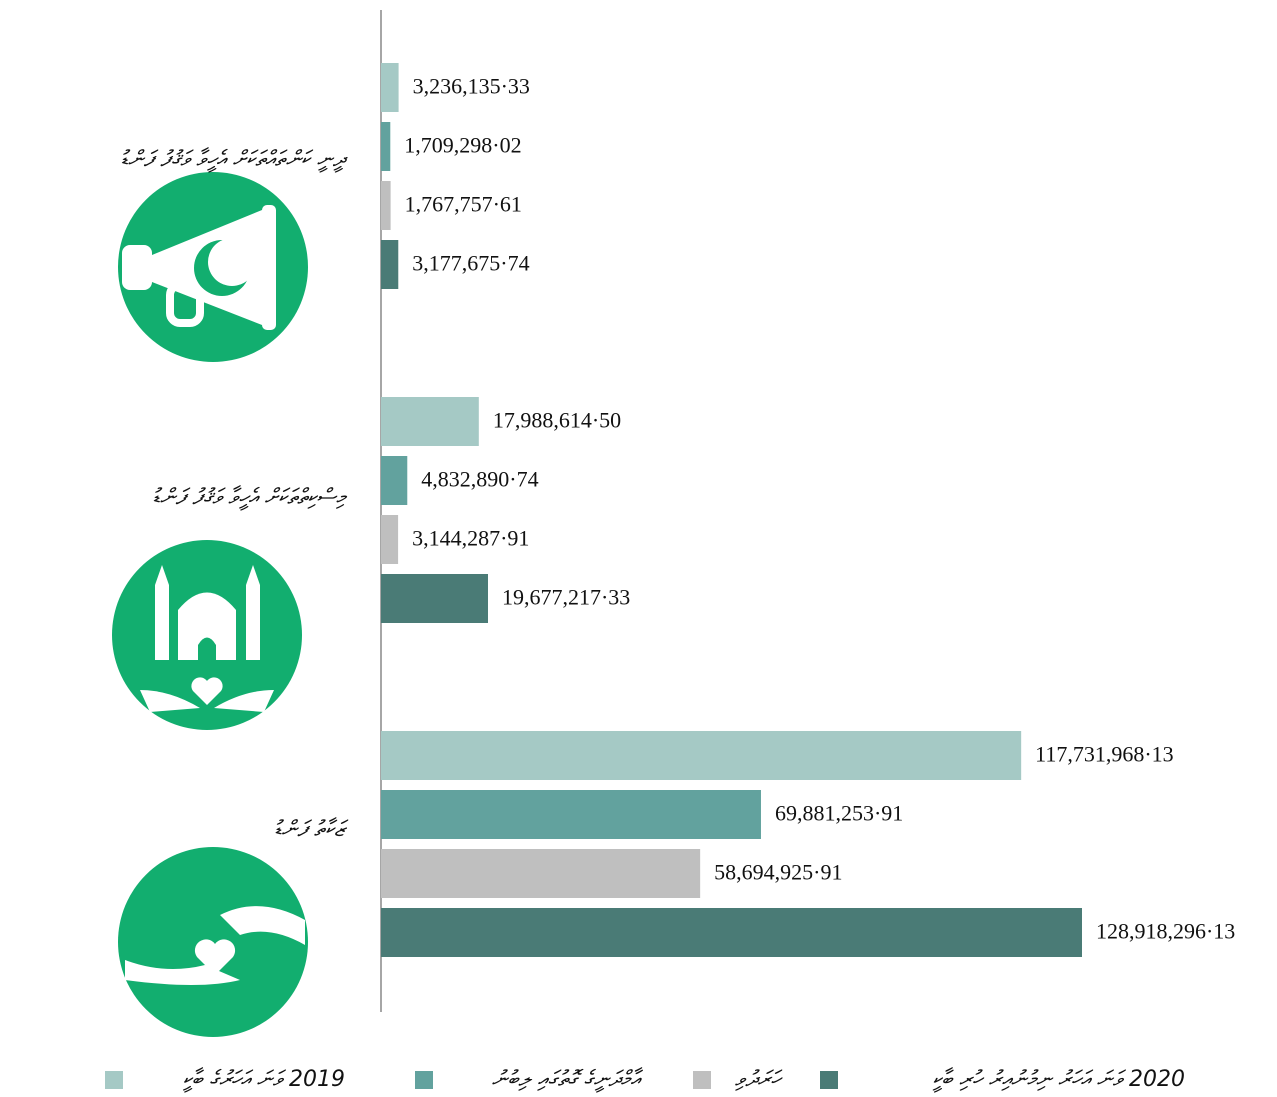 The image size is (1277, 1097). I want to click on legend-label: ހަރަދުވި, so click(759, 1079).